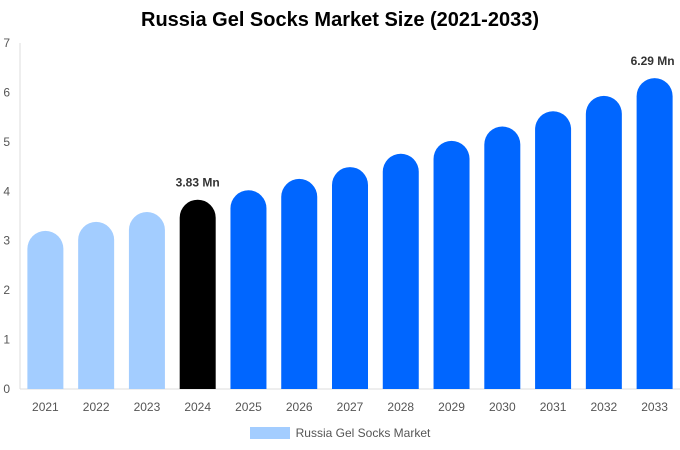 The image size is (680, 450). What do you see at coordinates (299, 283) in the screenshot?
I see `bar-2026` at bounding box center [299, 283].